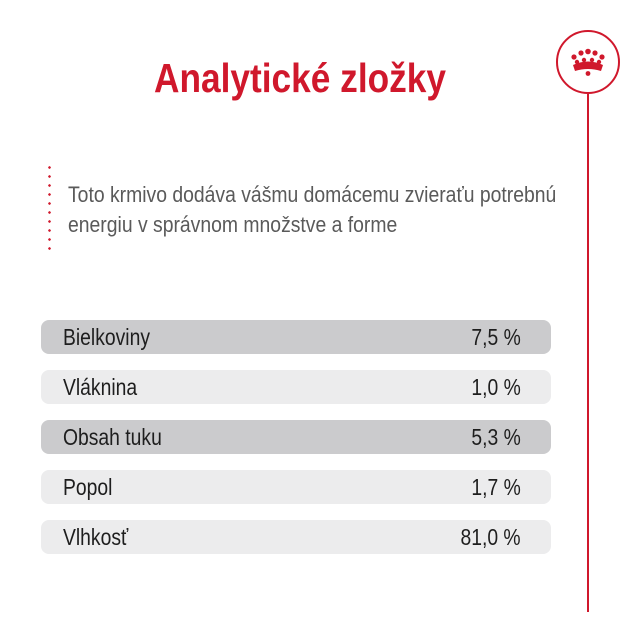 This screenshot has width=640, height=640. What do you see at coordinates (106, 337) in the screenshot?
I see `nutrient-label: Bielkoviny` at bounding box center [106, 337].